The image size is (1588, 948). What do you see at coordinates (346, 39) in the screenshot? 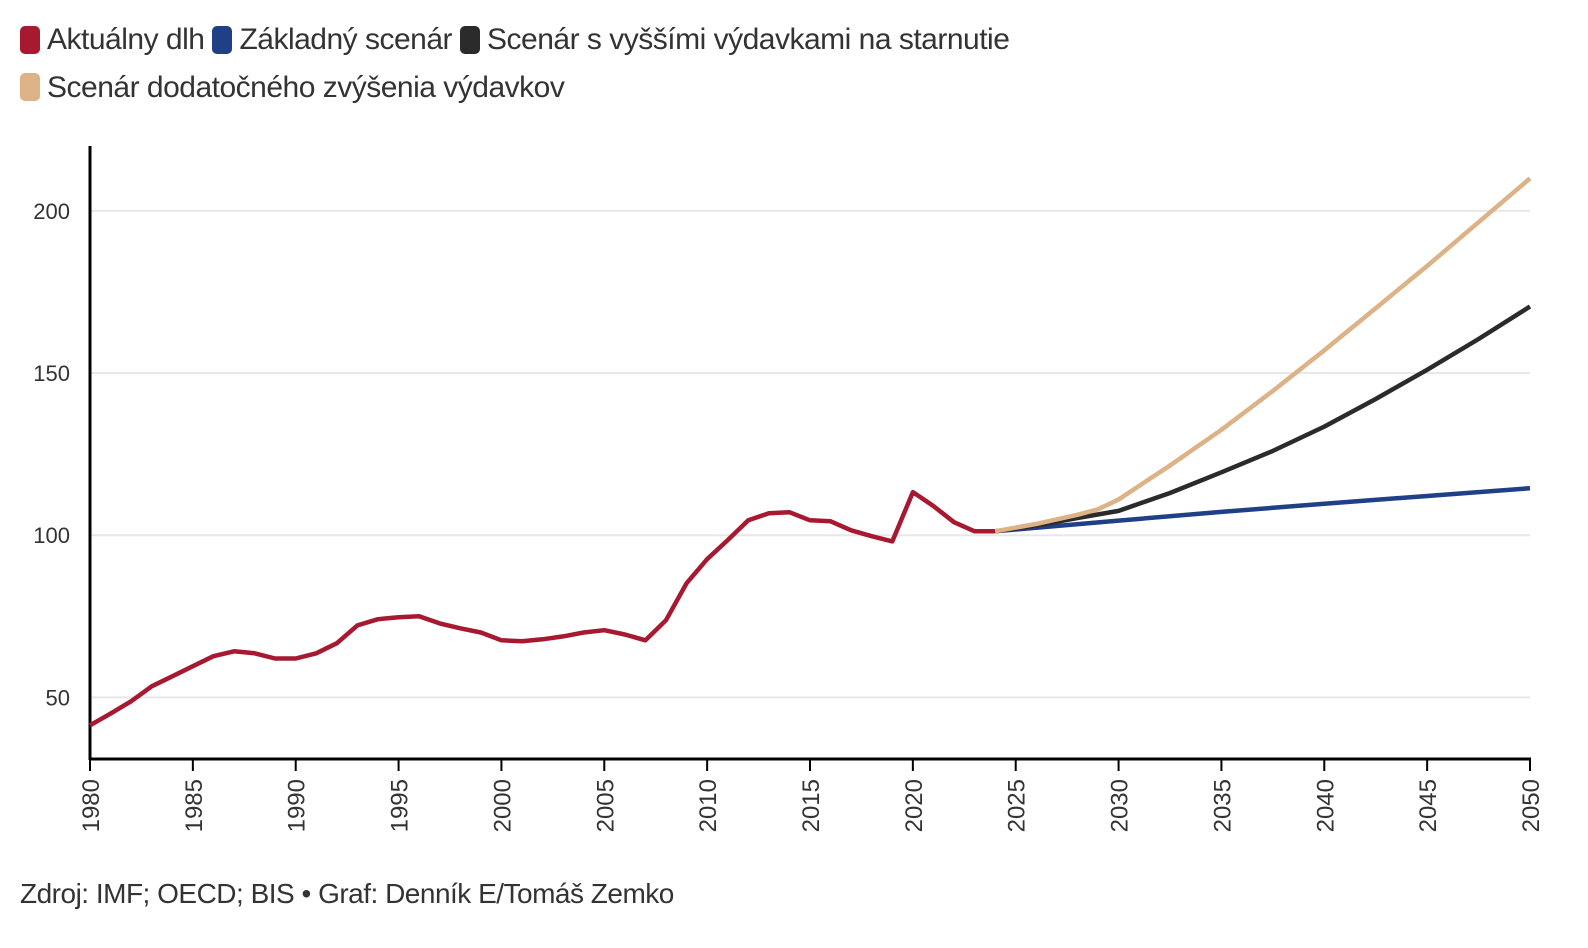
I see `legend-label: Základný scenár` at bounding box center [346, 39].